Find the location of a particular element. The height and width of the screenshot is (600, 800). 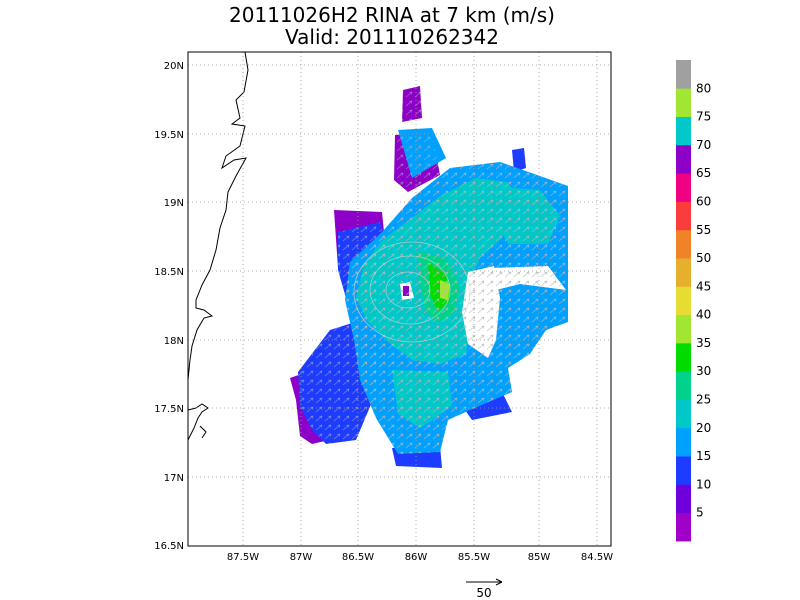

lon-tick-label: 86.5W is located at coordinates (358, 557).